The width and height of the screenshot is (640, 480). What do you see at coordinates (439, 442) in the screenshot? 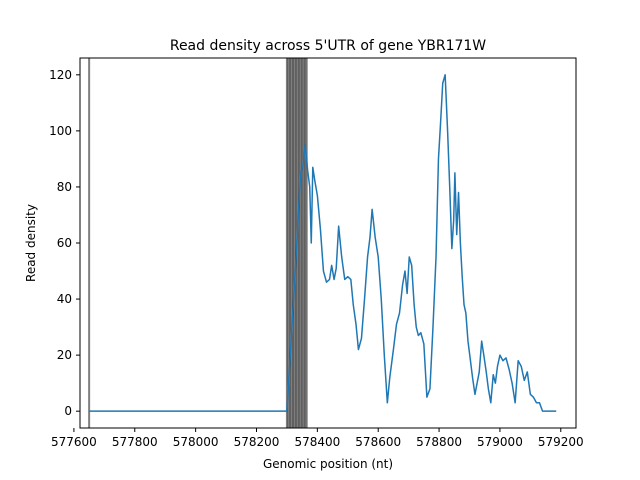
I see `x-tick-label-6: 578800` at bounding box center [439, 442].